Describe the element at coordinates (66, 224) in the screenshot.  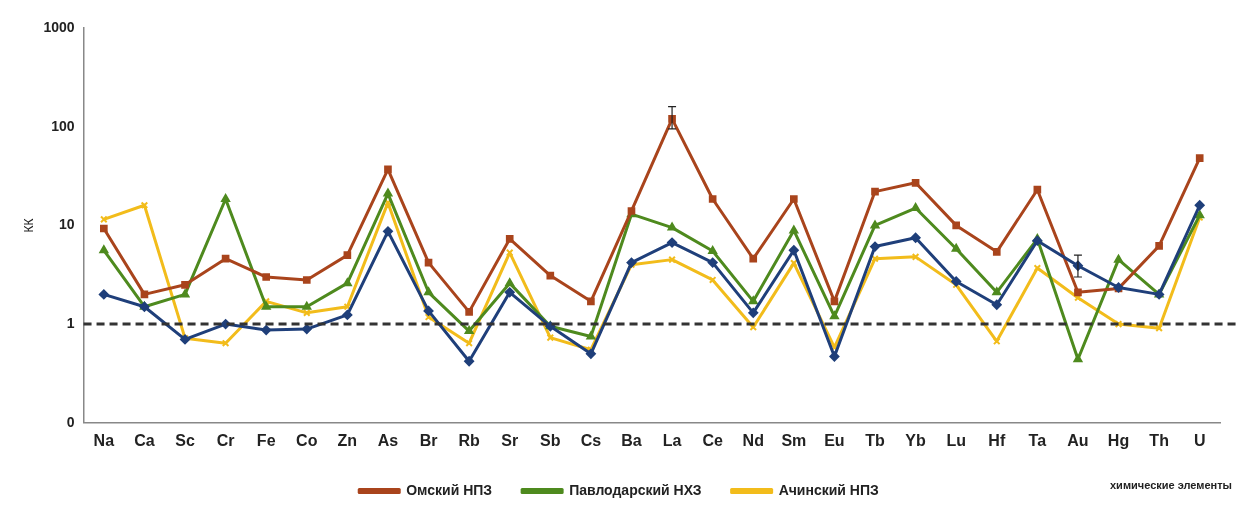
I see `y-tick-label: 10` at that location.